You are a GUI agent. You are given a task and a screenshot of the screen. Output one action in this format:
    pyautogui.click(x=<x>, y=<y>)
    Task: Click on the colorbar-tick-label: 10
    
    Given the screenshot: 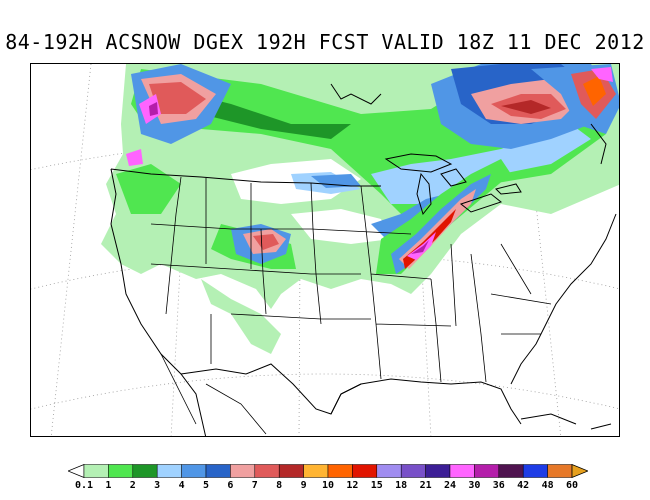 What is the action you would take?
    pyautogui.click(x=328, y=485)
    